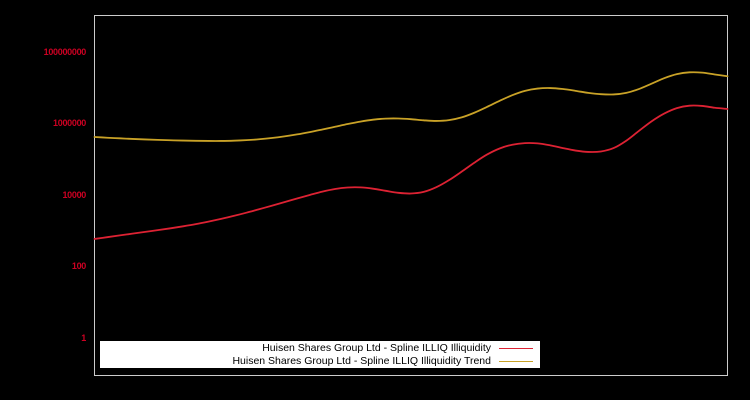 This screenshot has width=750, height=400. What do you see at coordinates (516, 348) in the screenshot?
I see `legend-swatch-main` at bounding box center [516, 348].